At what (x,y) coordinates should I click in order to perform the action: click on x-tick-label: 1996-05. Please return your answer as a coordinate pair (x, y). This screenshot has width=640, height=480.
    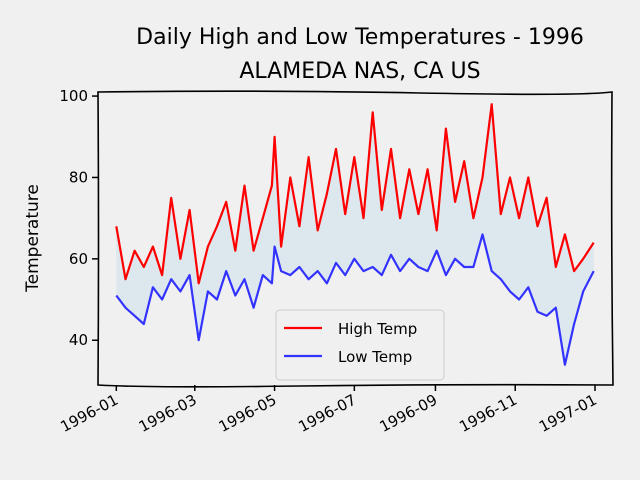
    Looking at the image, I should click on (248, 413).